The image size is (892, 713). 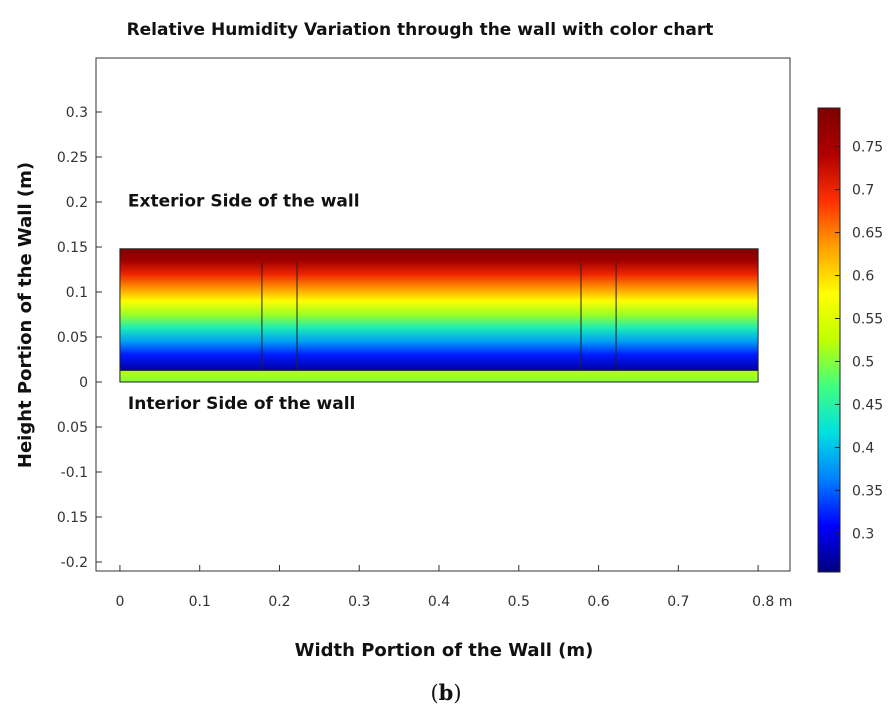 What do you see at coordinates (453, 587) in the screenshot?
I see `x-axis-ticks: 0 0.1 0.2 0.3 0.4 0.5 0.6 0.7 0.8 m` at bounding box center [453, 587].